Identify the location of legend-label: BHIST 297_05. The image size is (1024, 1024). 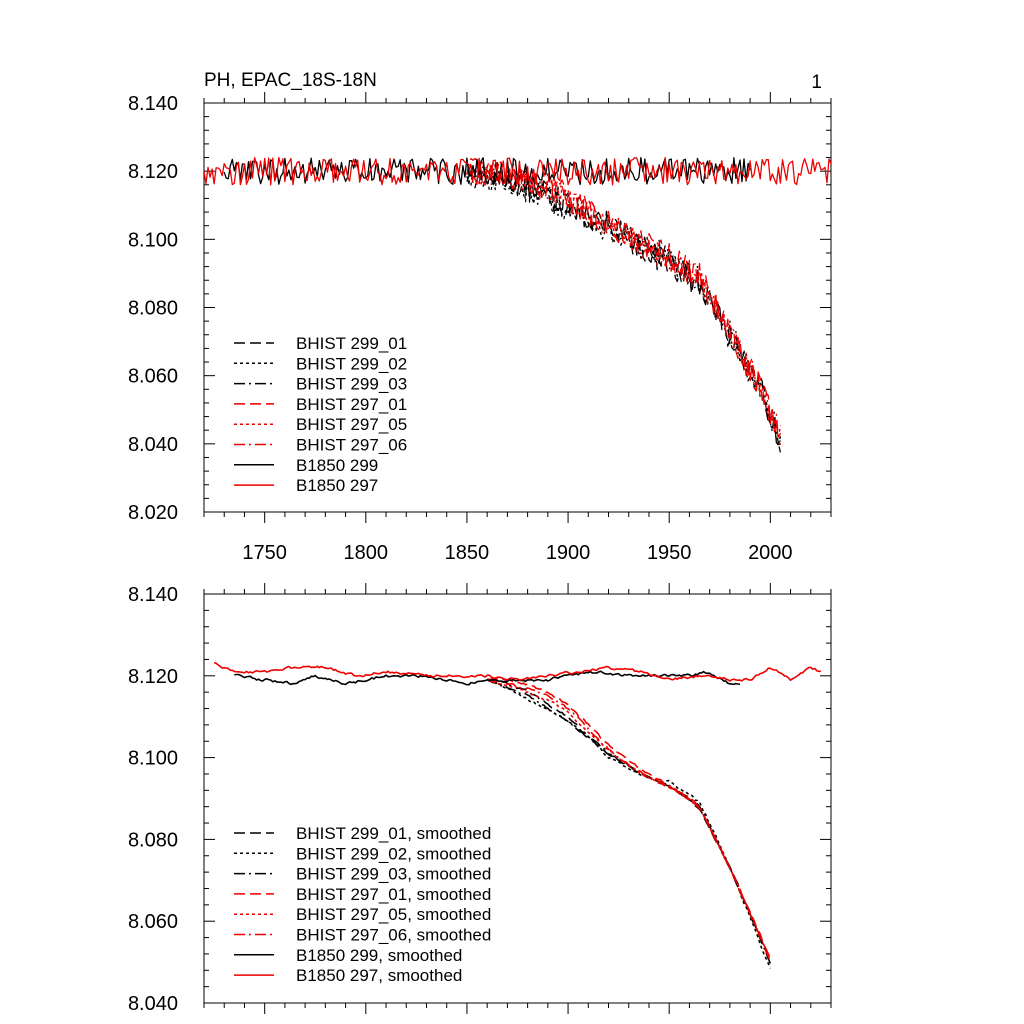
(351, 424).